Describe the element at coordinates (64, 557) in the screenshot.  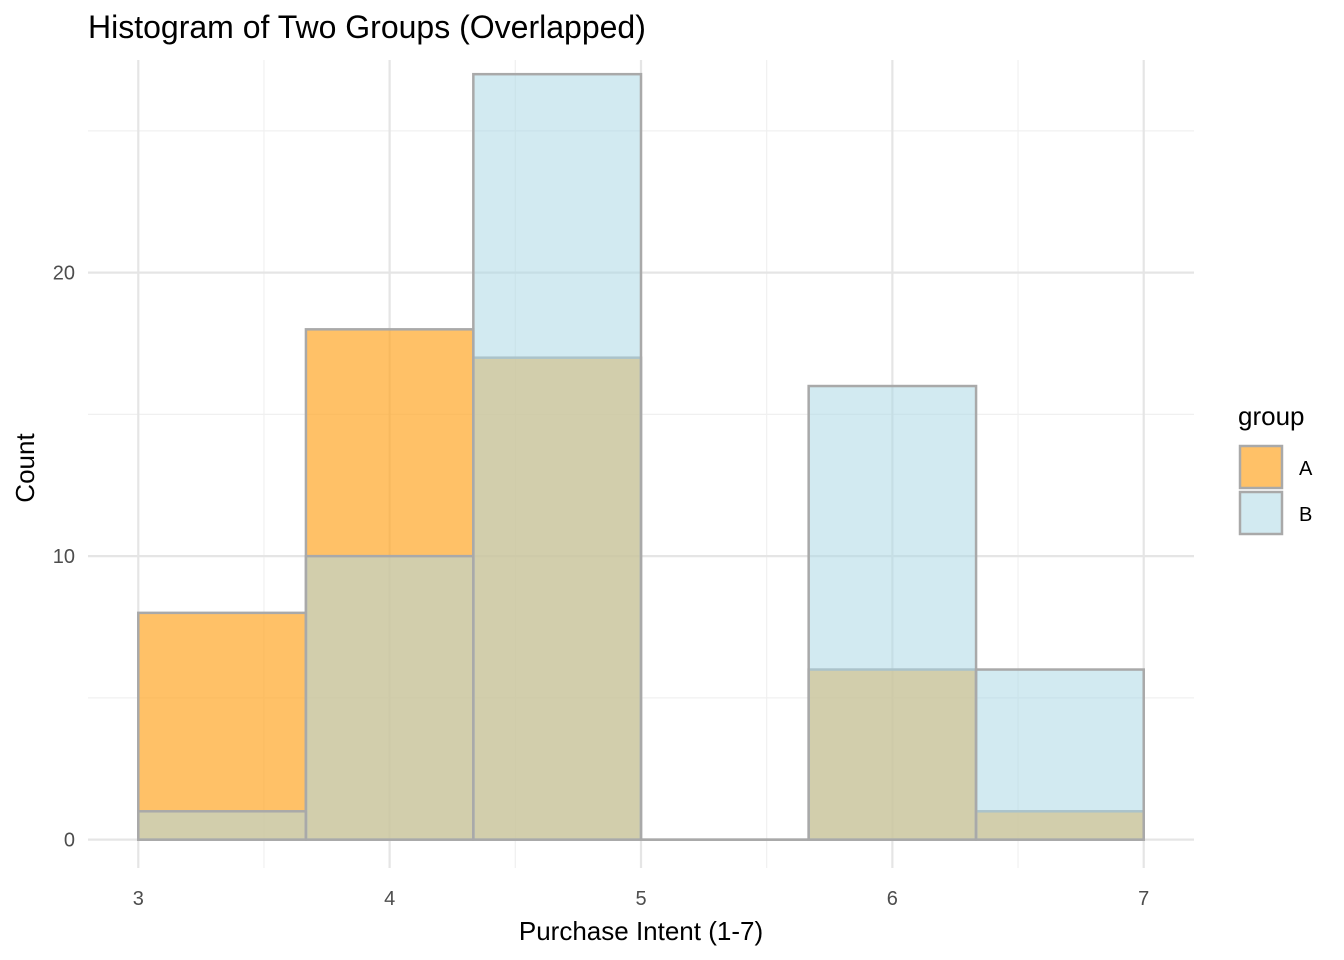
I see `y-tick-label: 10` at that location.